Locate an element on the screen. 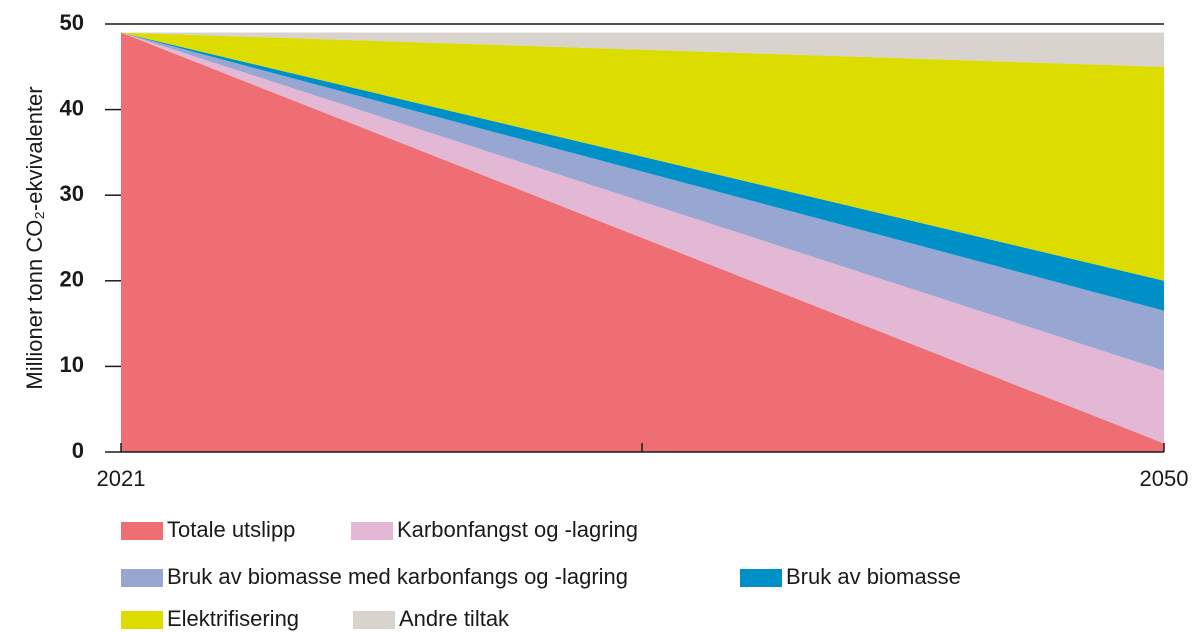 The height and width of the screenshot is (632, 1194). legend-label: Bruk av biomasse is located at coordinates (873, 576).